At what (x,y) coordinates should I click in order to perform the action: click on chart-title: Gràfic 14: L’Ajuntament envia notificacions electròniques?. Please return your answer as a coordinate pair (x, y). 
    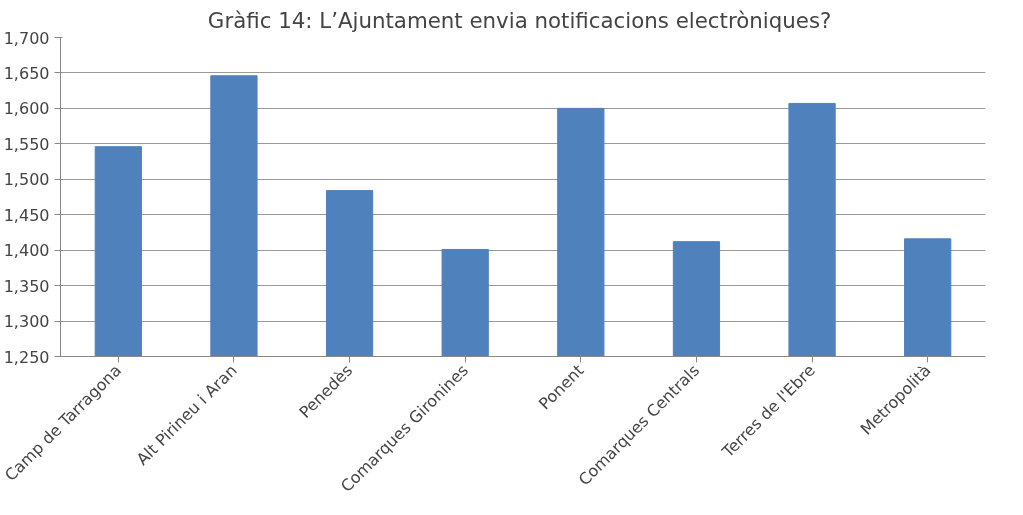
    Looking at the image, I should click on (519, 20).